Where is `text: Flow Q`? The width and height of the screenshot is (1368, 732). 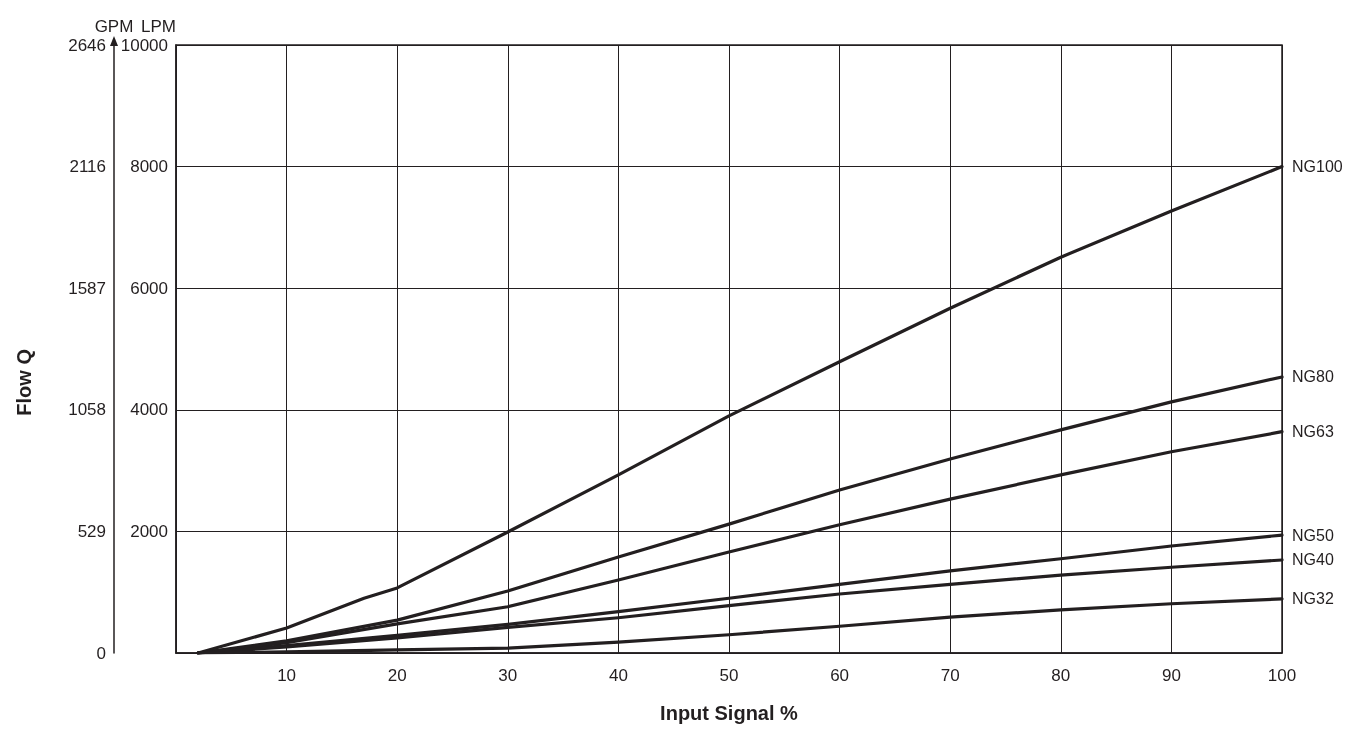 text: Flow Q is located at coordinates (24, 382).